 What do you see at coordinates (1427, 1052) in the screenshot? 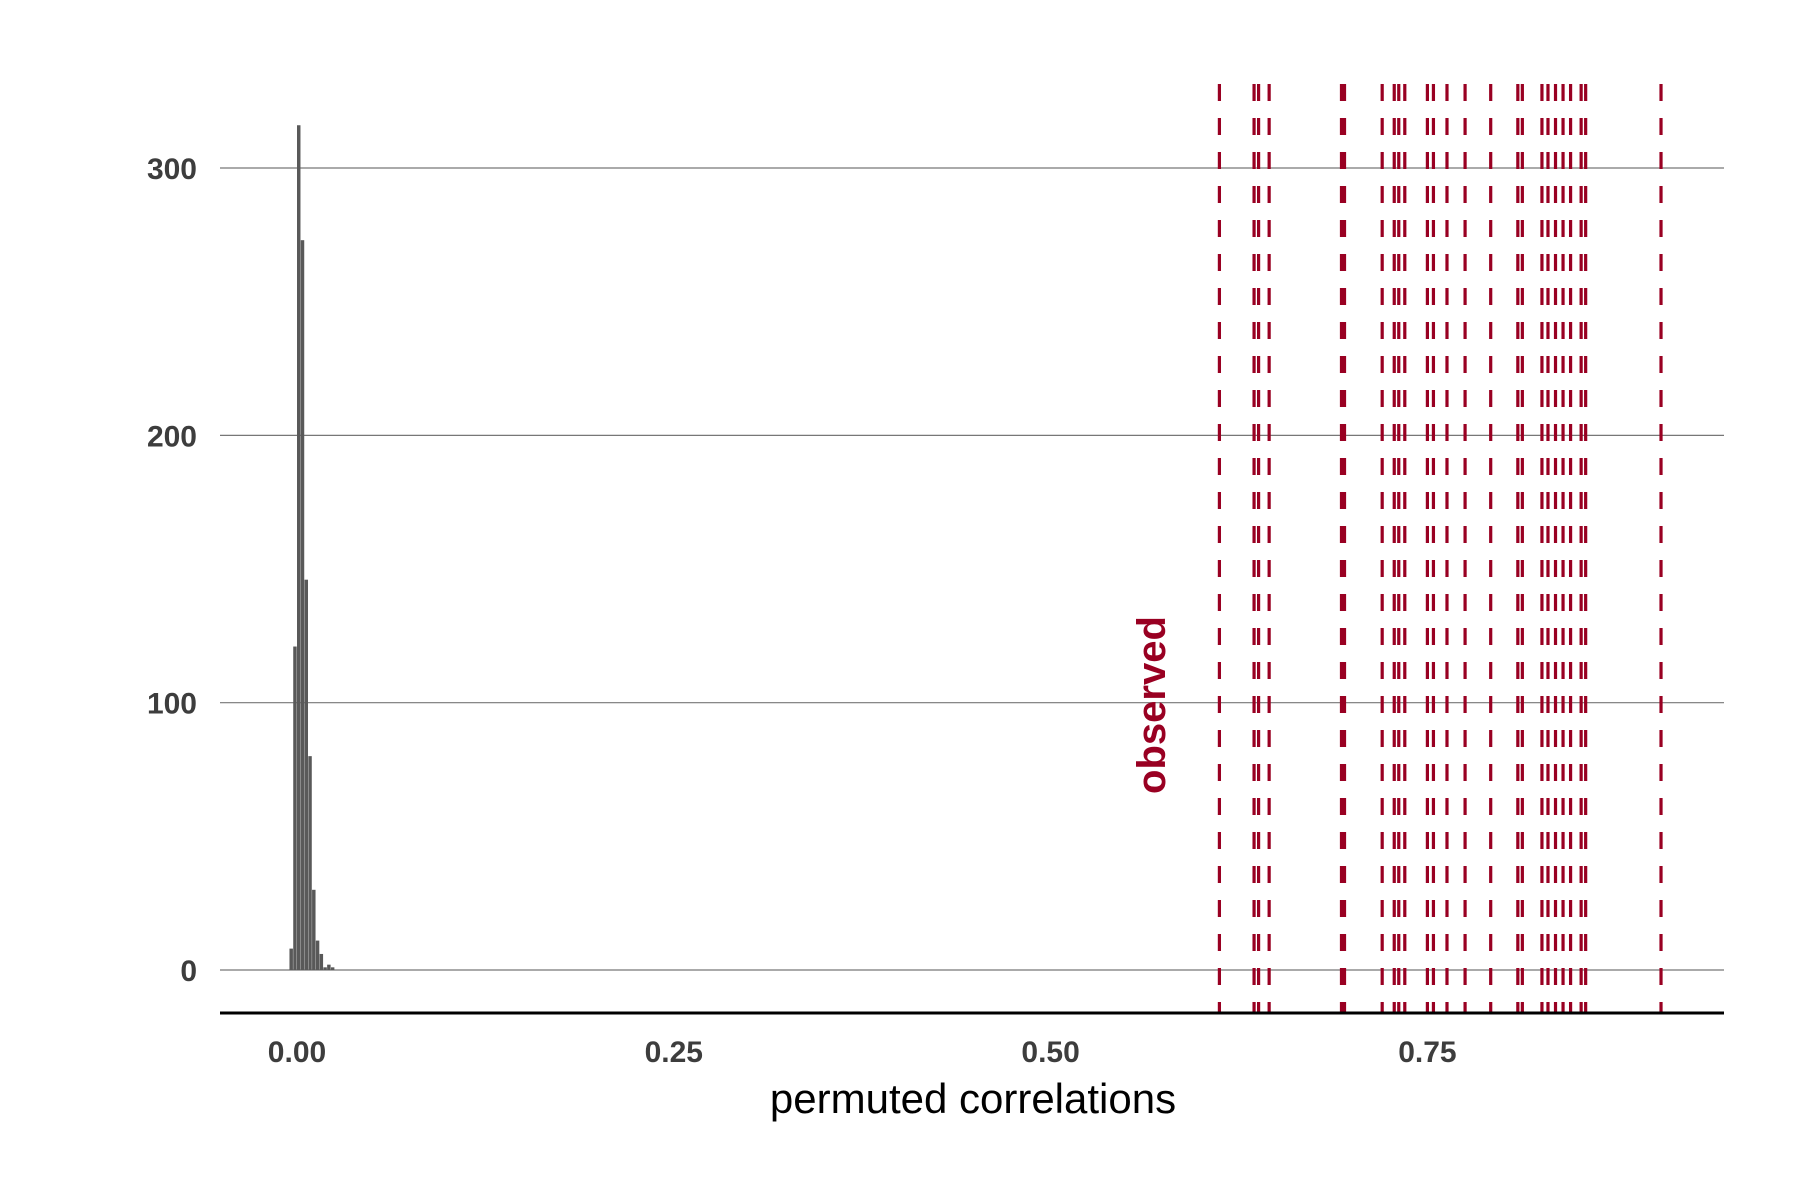
I see `x-tick-label: 0.75` at bounding box center [1427, 1052].